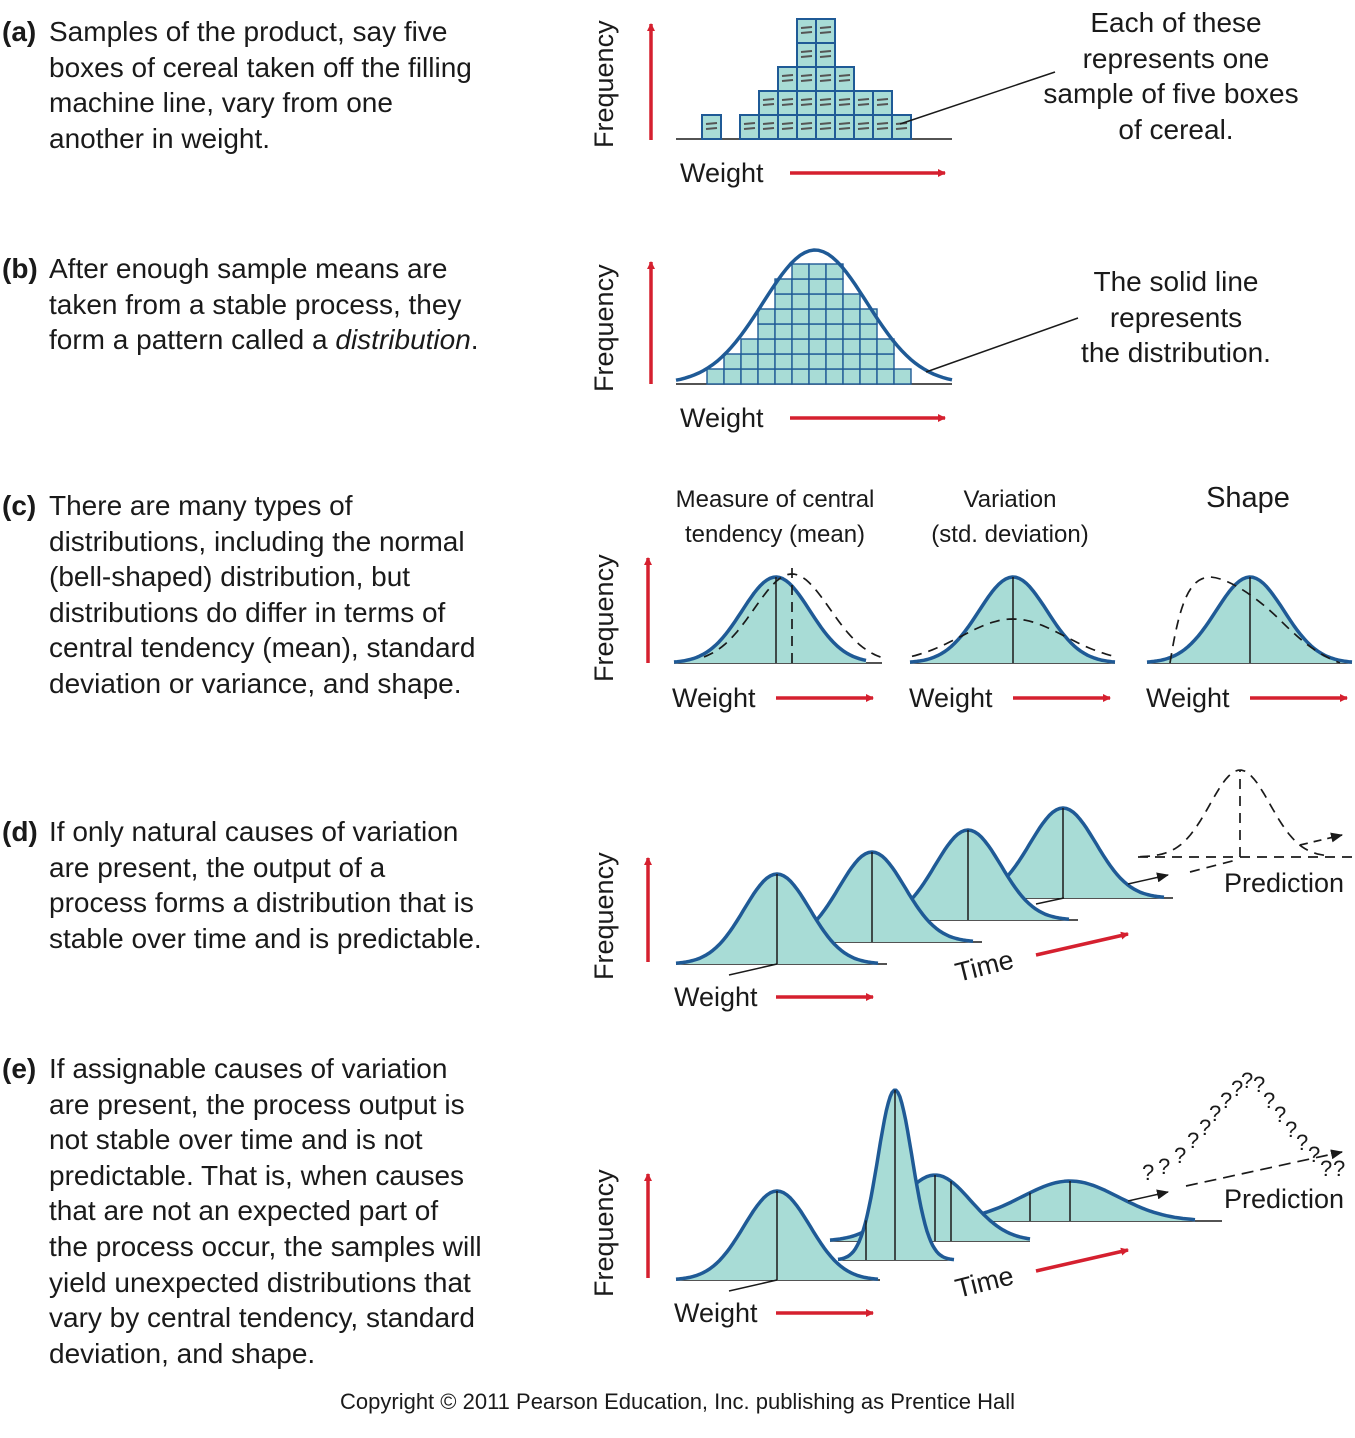 This screenshot has width=1355, height=1438. What do you see at coordinates (1284, 1199) in the screenshot?
I see `prediction-label-e: Prediction` at bounding box center [1284, 1199].